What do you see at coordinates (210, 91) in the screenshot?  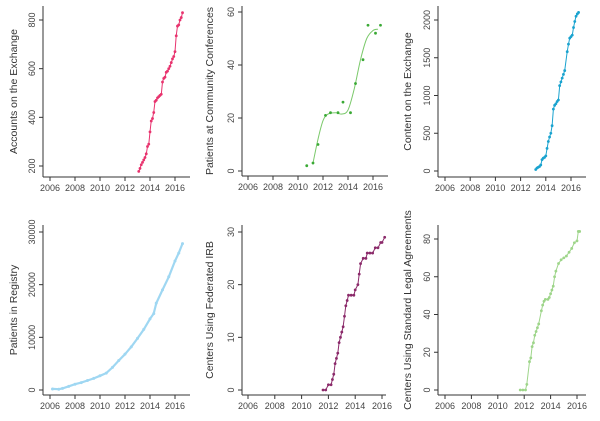 I see `y-axis-label: Patients at Community Conferences` at bounding box center [210, 91].